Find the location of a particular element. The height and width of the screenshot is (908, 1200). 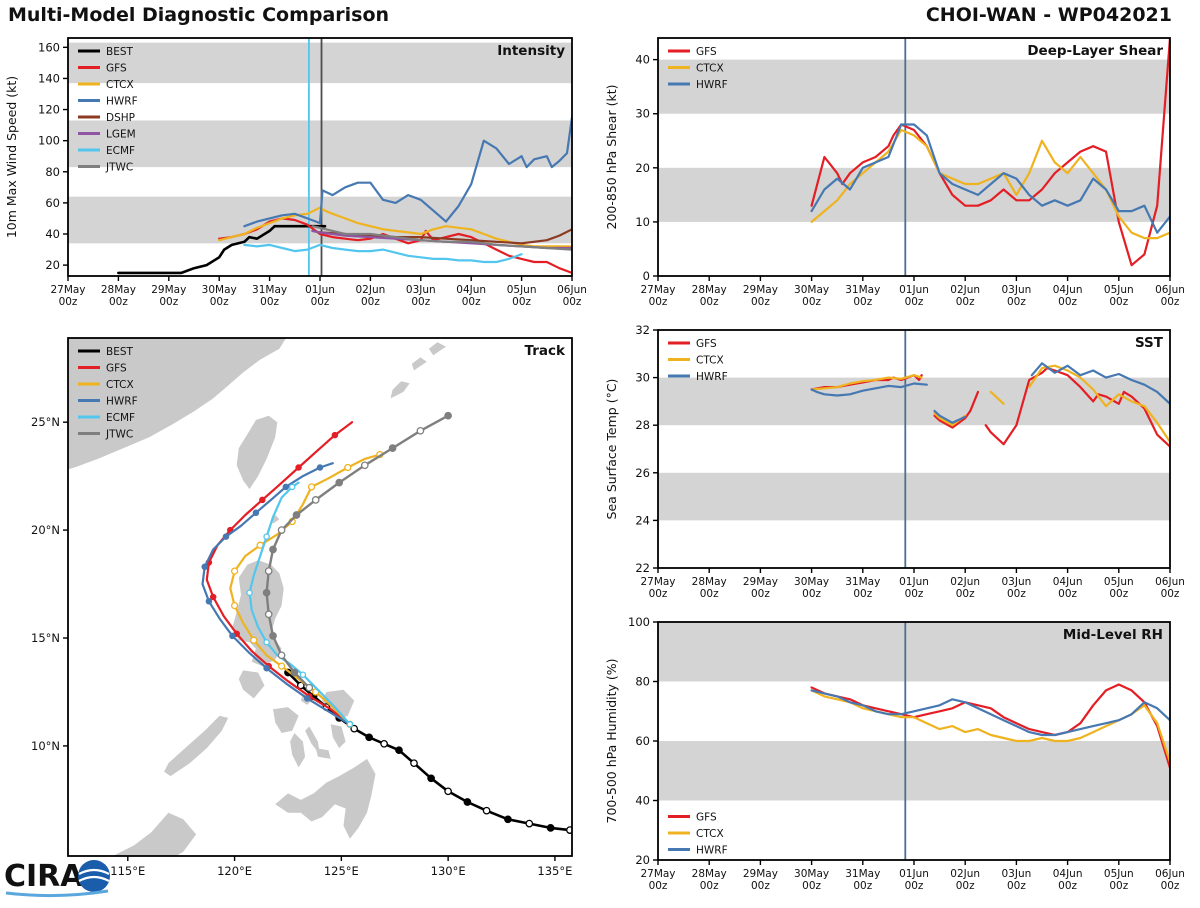

series-gfs is located at coordinates (1077, 407).